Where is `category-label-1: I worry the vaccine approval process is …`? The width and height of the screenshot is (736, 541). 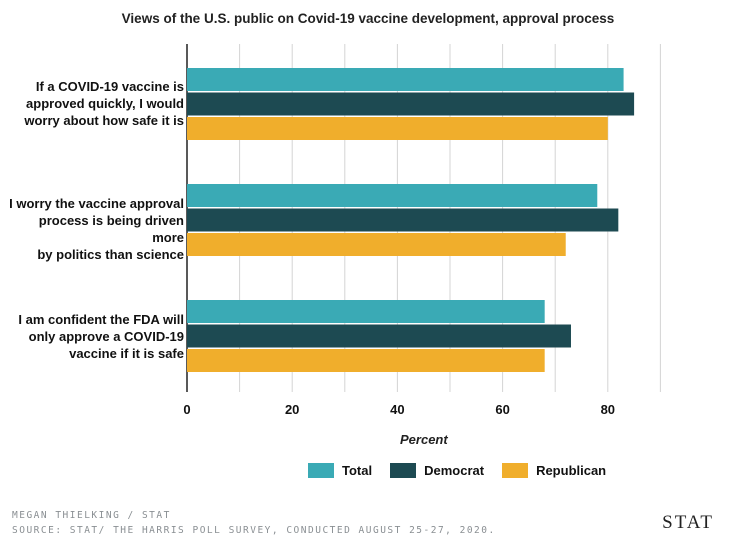
category-label-1: I worry the vaccine approval process is … is located at coordinates (96, 229).